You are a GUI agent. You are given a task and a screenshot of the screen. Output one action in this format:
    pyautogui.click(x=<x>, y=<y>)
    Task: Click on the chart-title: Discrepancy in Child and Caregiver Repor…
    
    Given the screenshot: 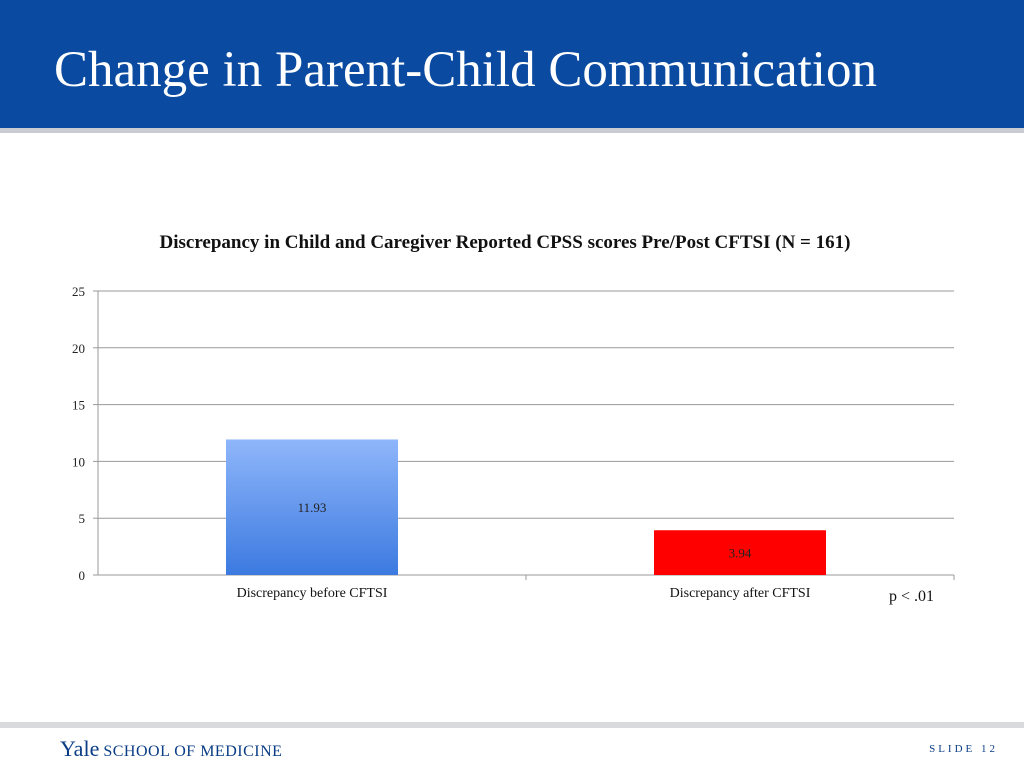 What is the action you would take?
    pyautogui.click(x=505, y=242)
    